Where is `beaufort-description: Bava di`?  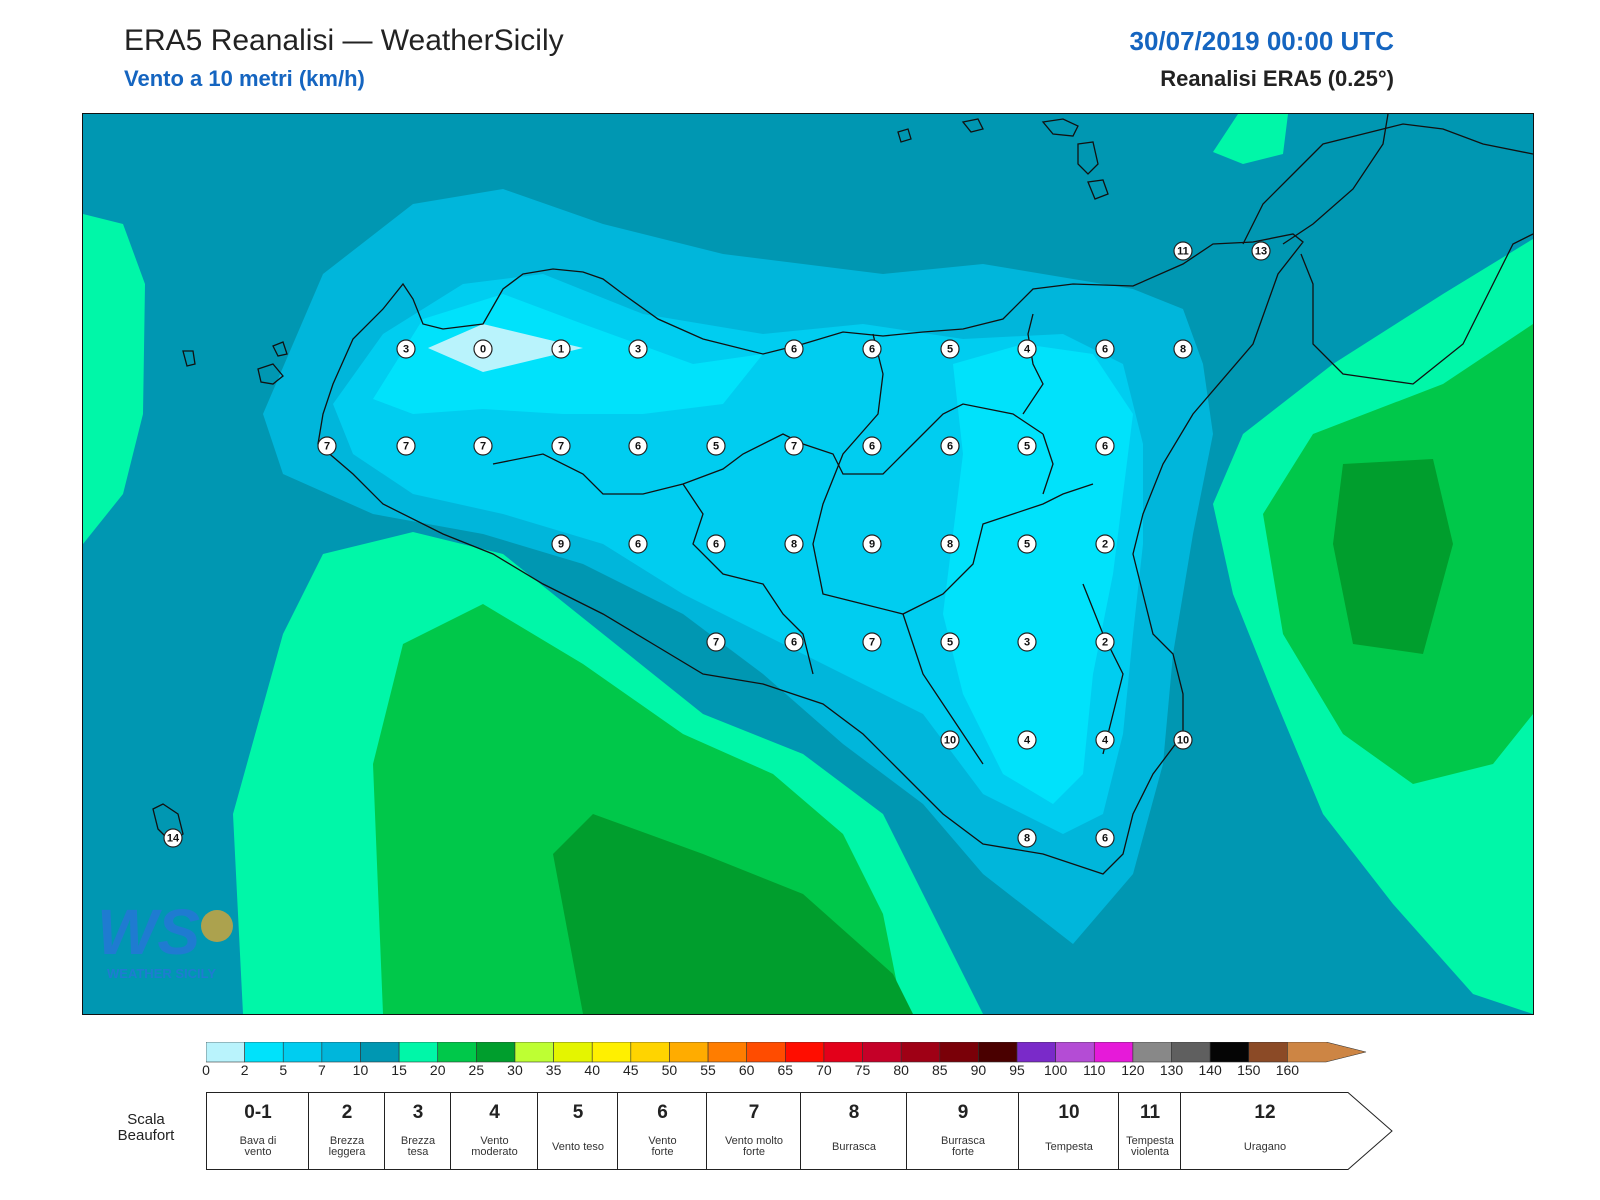
beaufort-description: Bava di is located at coordinates (258, 1141).